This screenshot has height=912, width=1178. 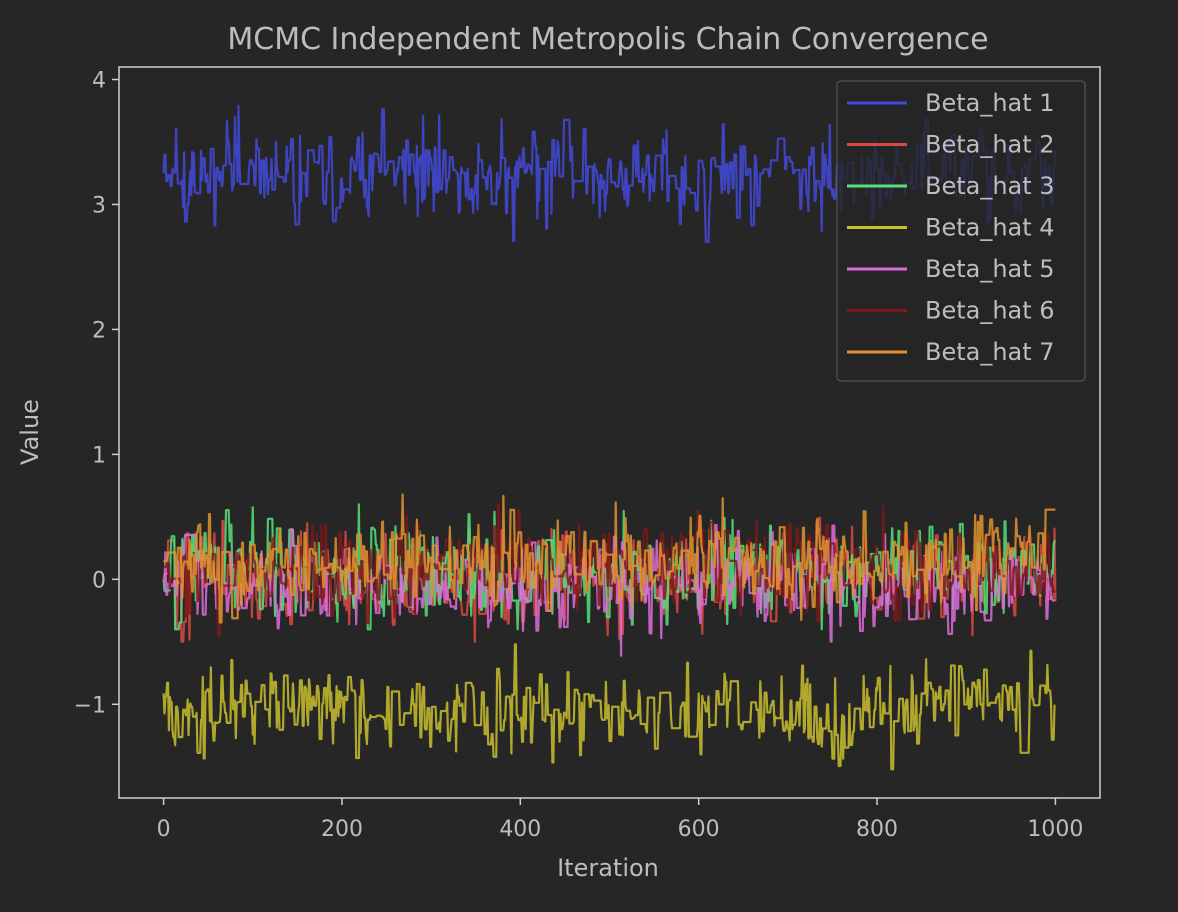 What do you see at coordinates (99, 80) in the screenshot?
I see `y-tick-label: 4` at bounding box center [99, 80].